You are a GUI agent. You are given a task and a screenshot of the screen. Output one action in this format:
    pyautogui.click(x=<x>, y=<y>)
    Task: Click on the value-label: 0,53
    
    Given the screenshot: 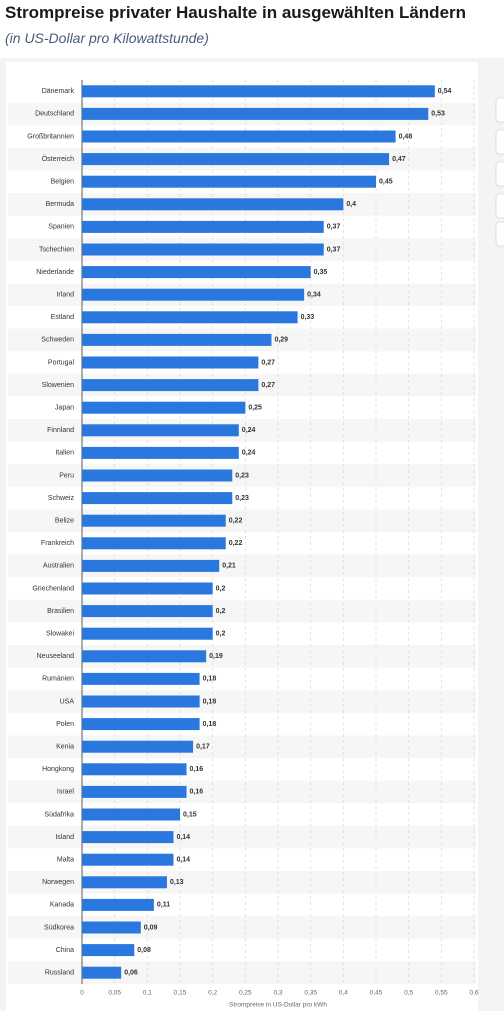 What is the action you would take?
    pyautogui.click(x=438, y=114)
    